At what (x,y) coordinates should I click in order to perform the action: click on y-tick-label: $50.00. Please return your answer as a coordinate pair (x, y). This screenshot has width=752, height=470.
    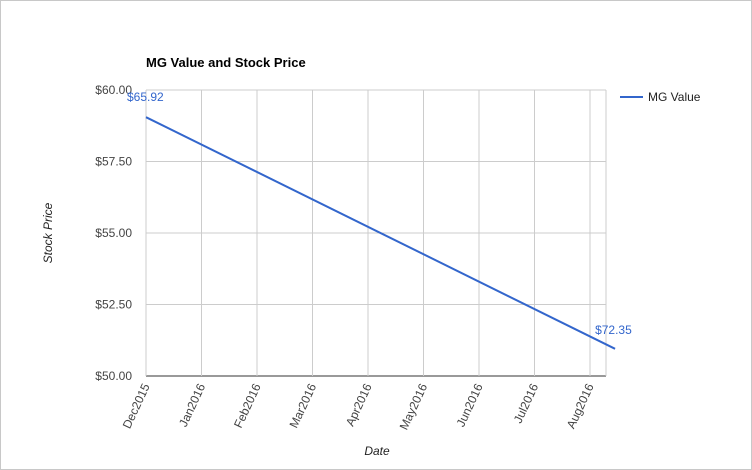
    Looking at the image, I should click on (113, 376).